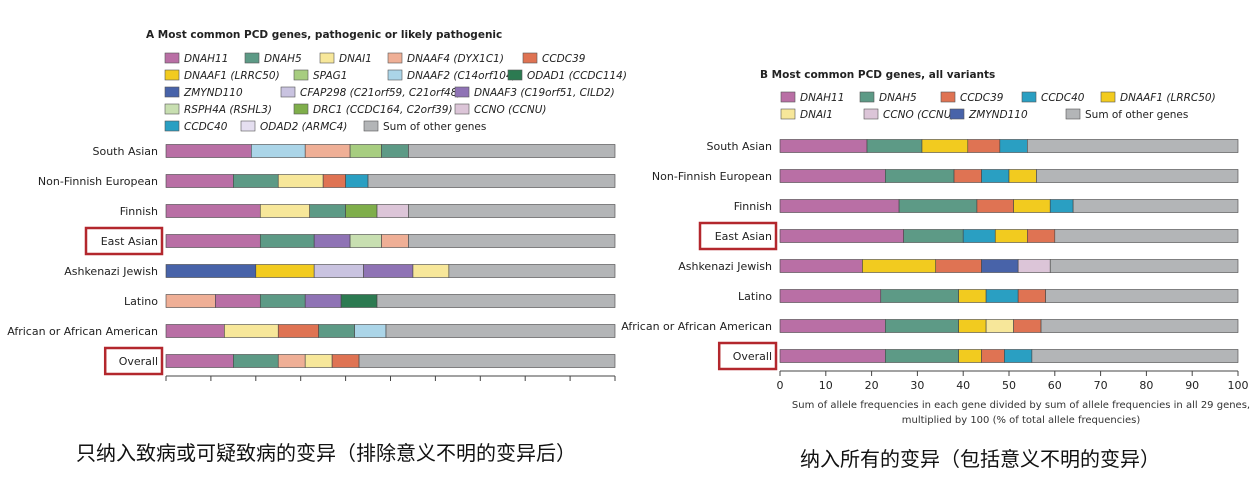  I want to click on legend-label: CCNO (CCNU), so click(510, 110).